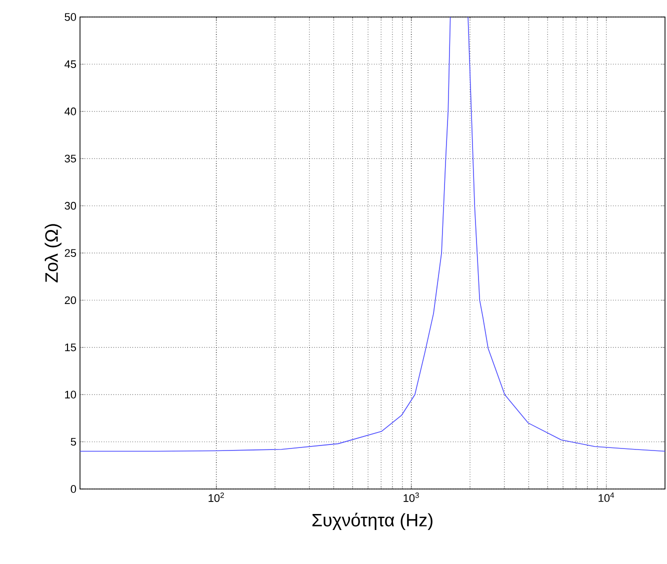  I want to click on y-tick-label: 30, so click(70, 206).